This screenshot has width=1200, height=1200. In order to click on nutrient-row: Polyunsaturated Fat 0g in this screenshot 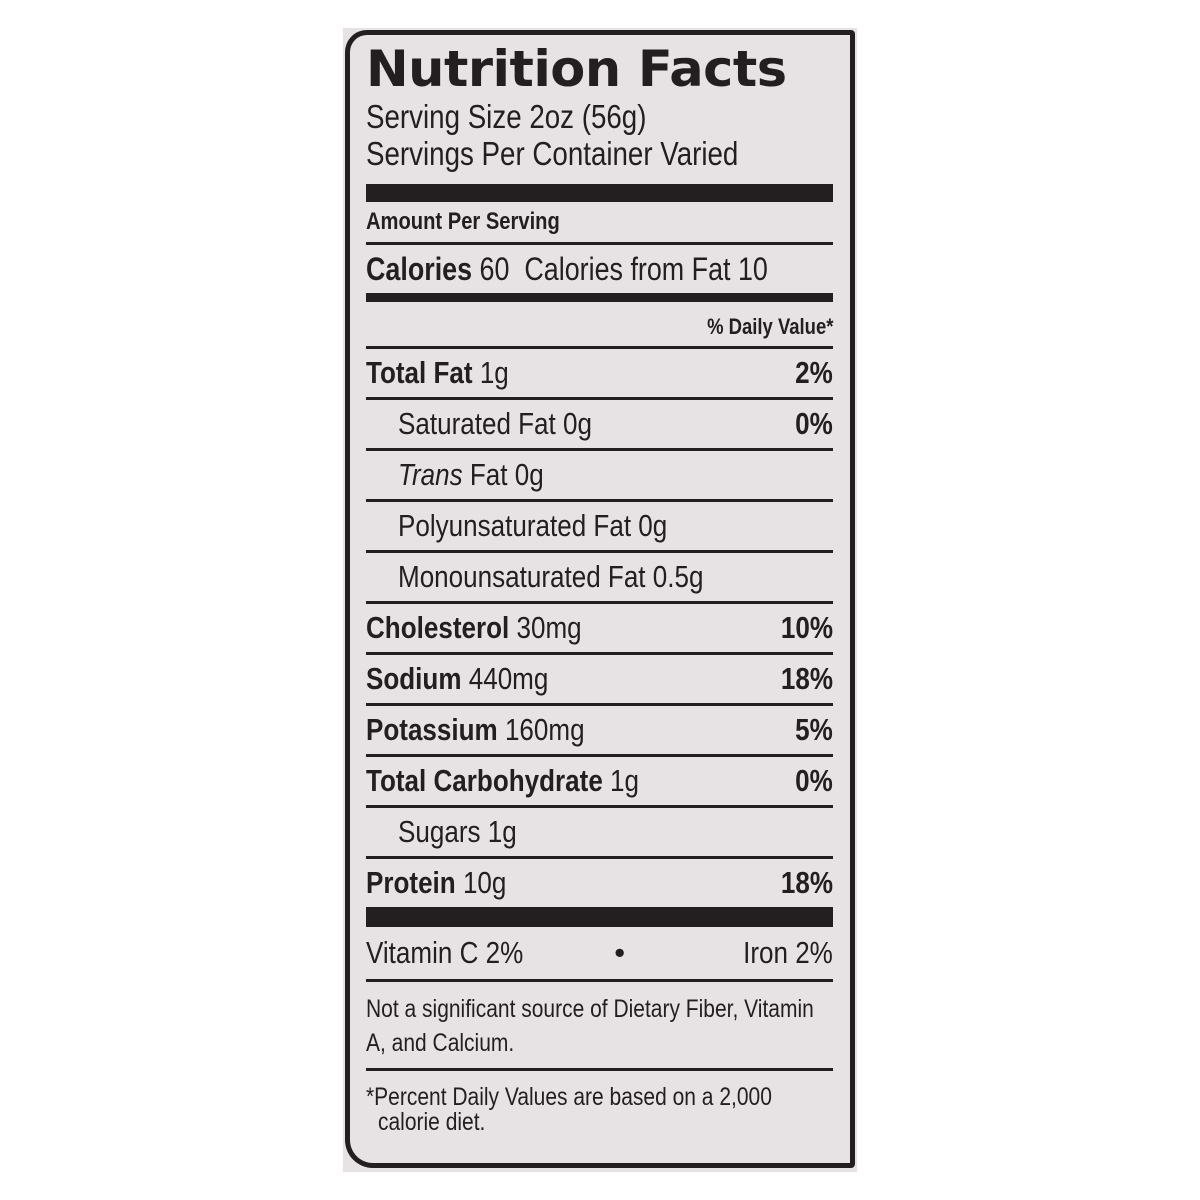, I will do `click(599, 526)`.